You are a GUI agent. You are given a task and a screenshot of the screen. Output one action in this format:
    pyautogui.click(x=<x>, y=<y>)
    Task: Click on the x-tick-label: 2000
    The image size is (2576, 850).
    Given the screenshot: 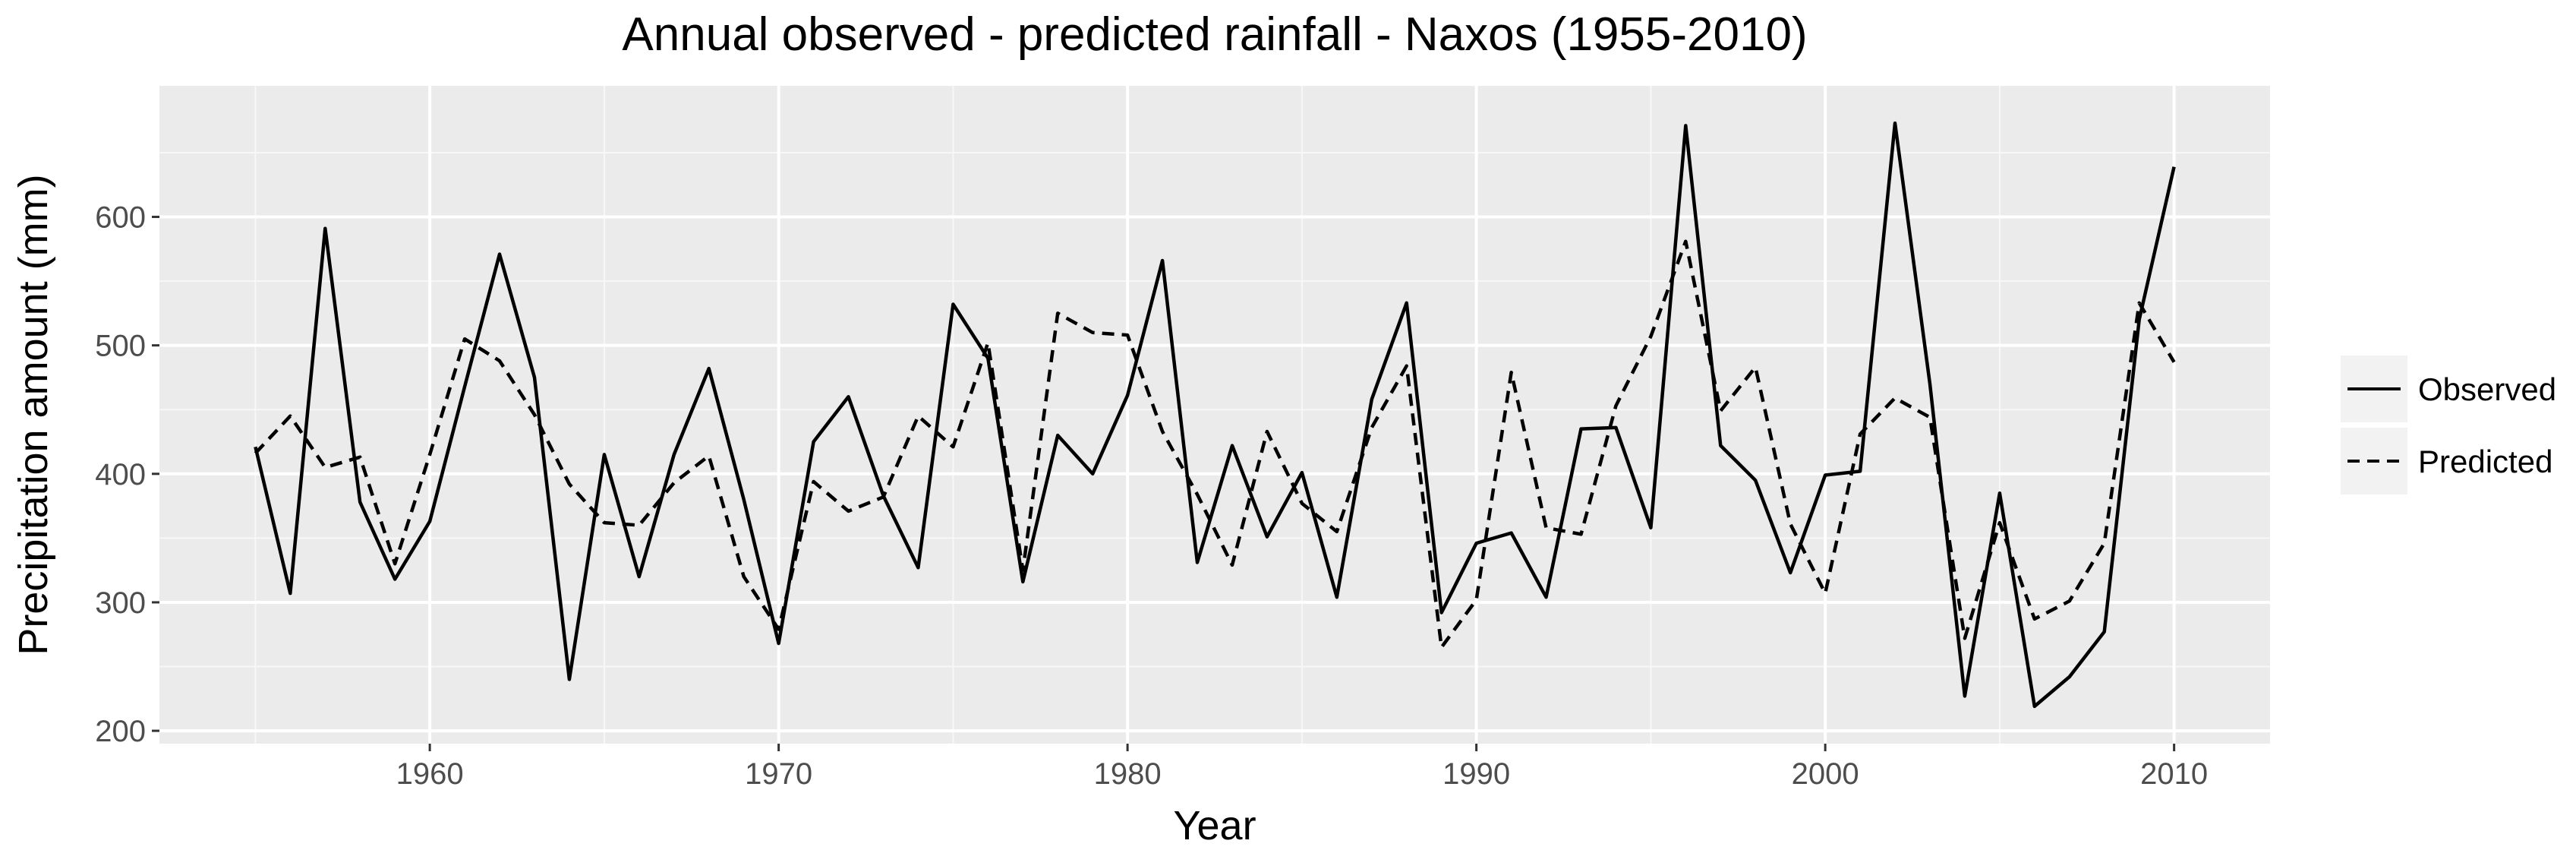 What is the action you would take?
    pyautogui.click(x=1825, y=774)
    